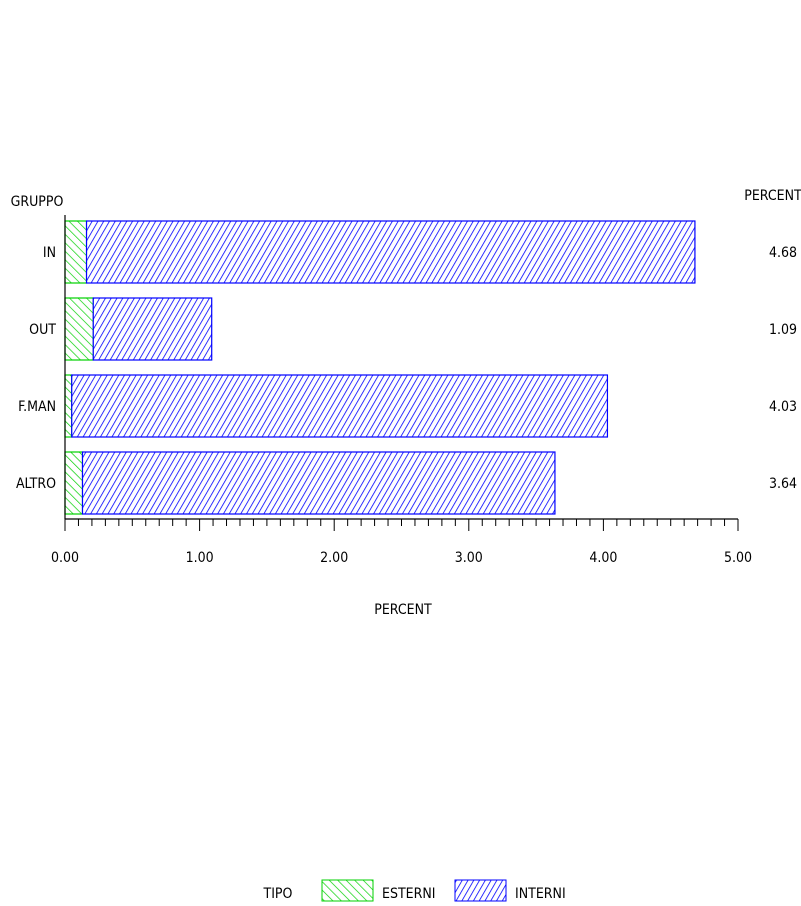 The width and height of the screenshot is (801, 906). What do you see at coordinates (469, 558) in the screenshot?
I see `x-tick-label: 3.00` at bounding box center [469, 558].